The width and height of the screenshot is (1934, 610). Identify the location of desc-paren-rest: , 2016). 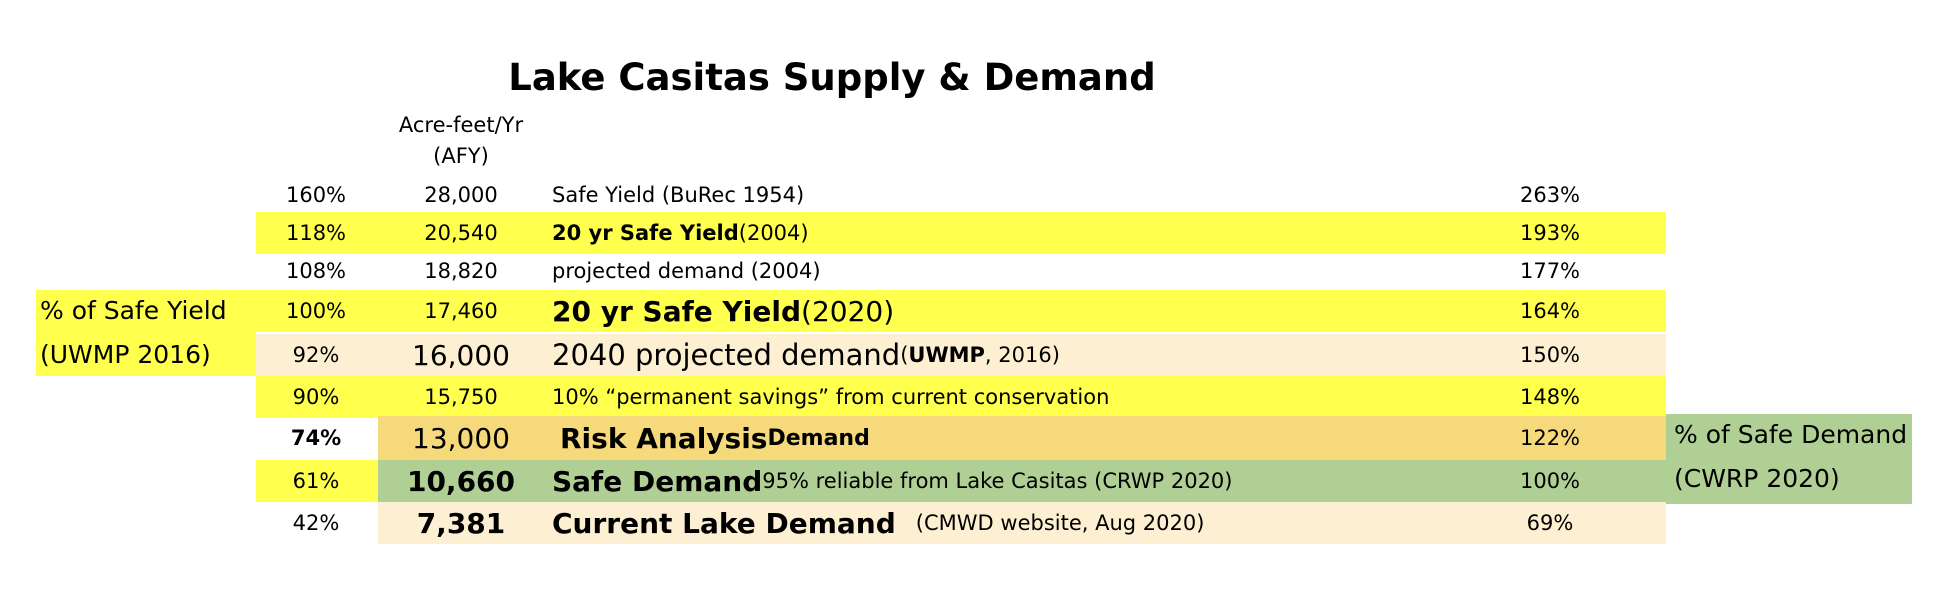
(1022, 355).